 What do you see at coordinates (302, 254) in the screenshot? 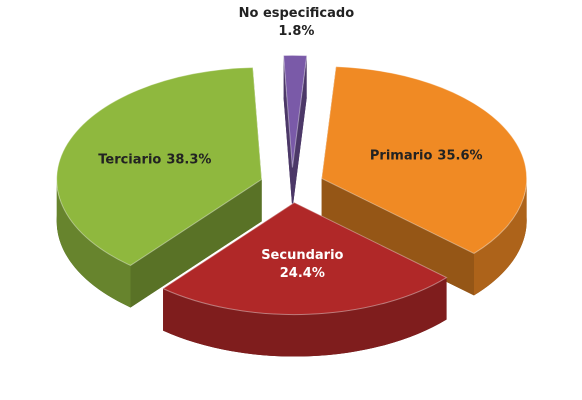
I see `category-label: Secundario` at bounding box center [302, 254].